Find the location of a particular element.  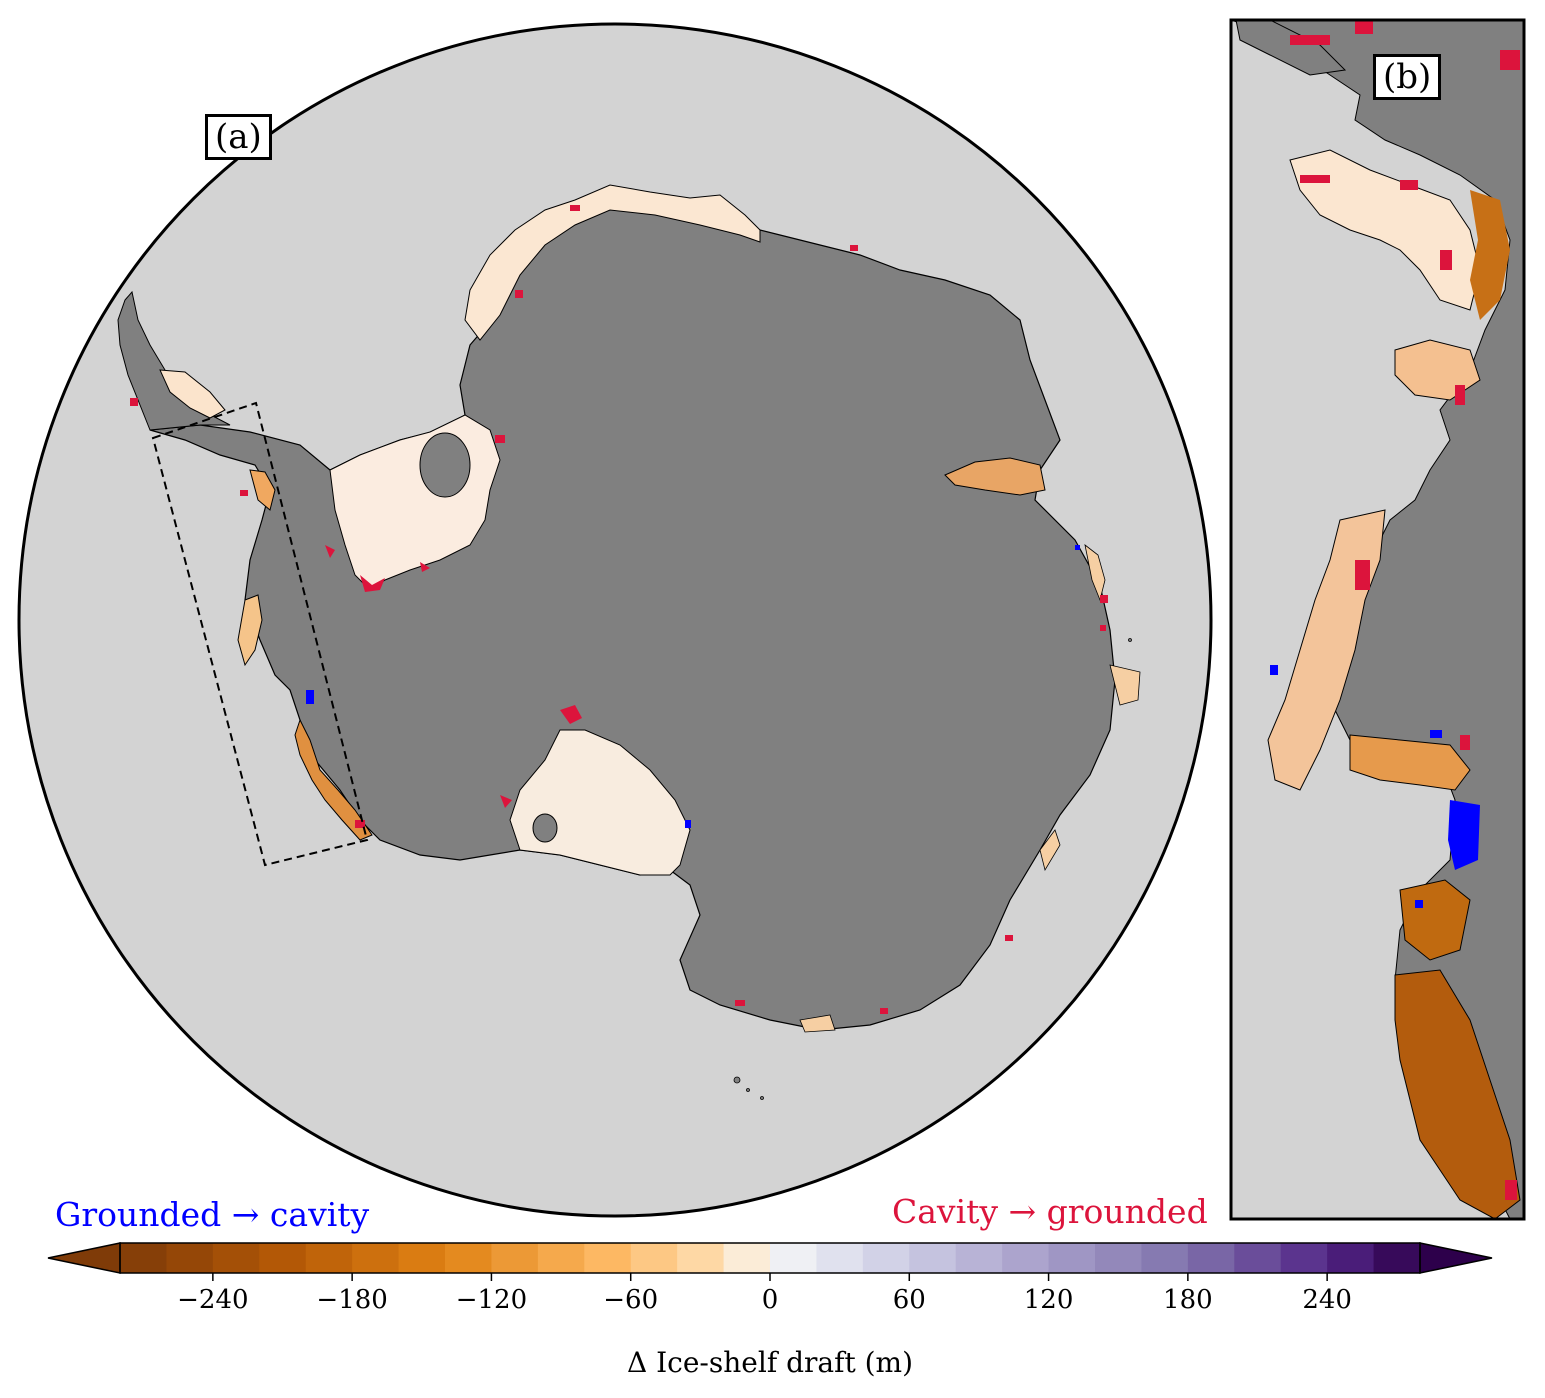

amundsen-sea-shelves is located at coordinates (333, 779).